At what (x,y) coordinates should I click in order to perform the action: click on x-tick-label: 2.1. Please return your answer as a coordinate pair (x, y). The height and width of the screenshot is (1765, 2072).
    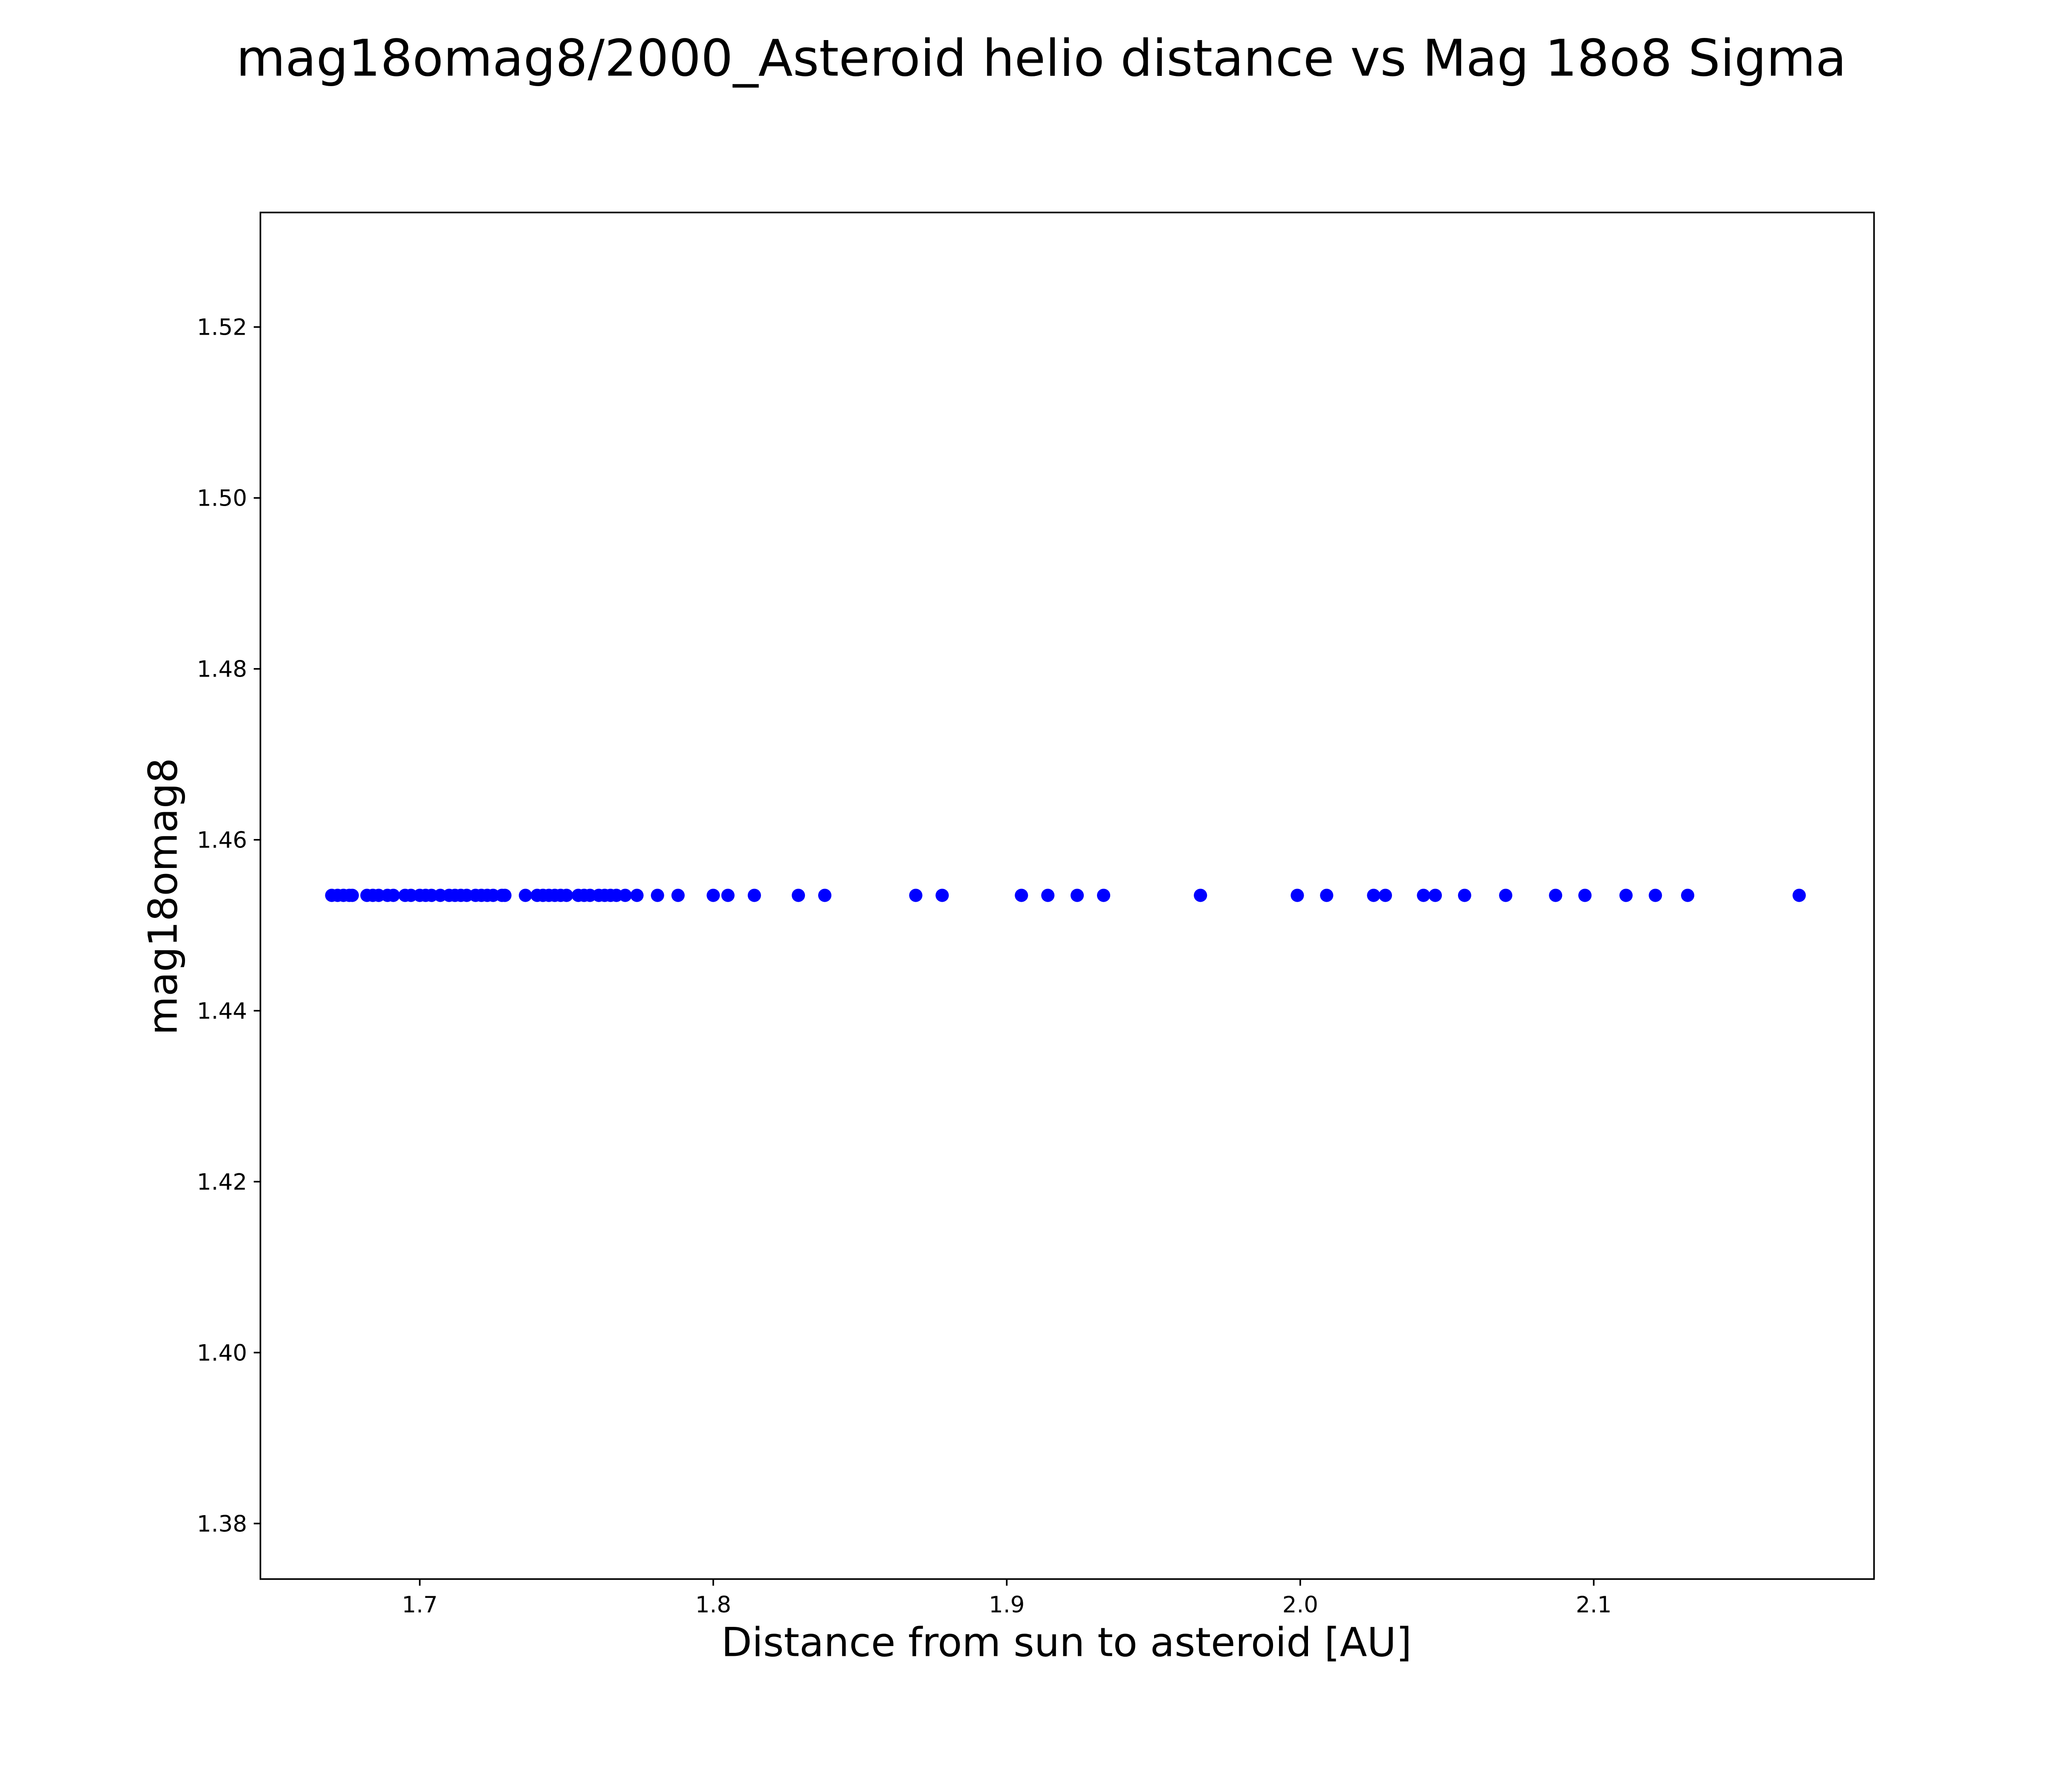
    Looking at the image, I should click on (1594, 1605).